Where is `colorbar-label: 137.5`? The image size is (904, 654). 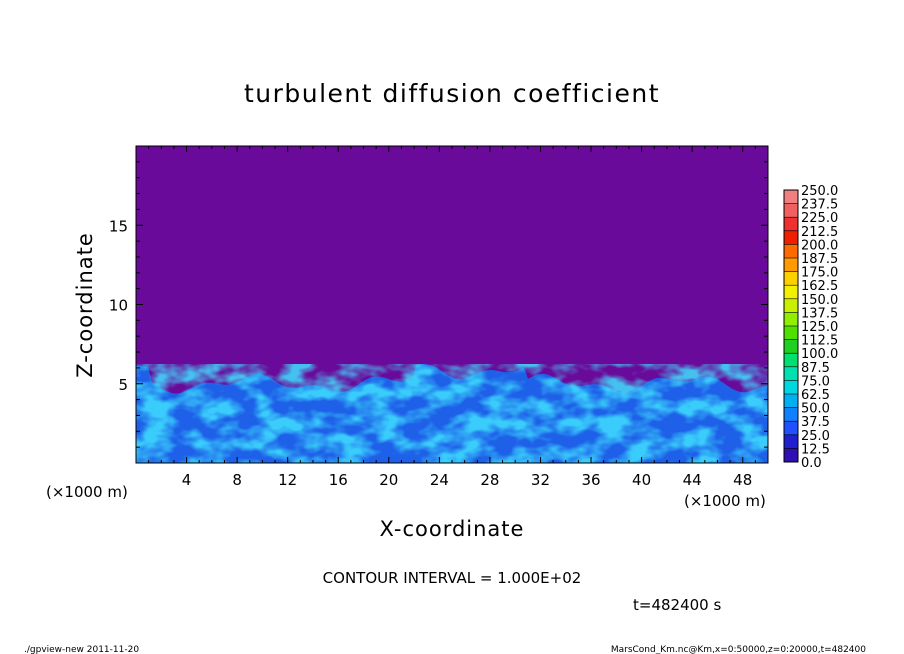
colorbar-label: 137.5 is located at coordinates (819, 313).